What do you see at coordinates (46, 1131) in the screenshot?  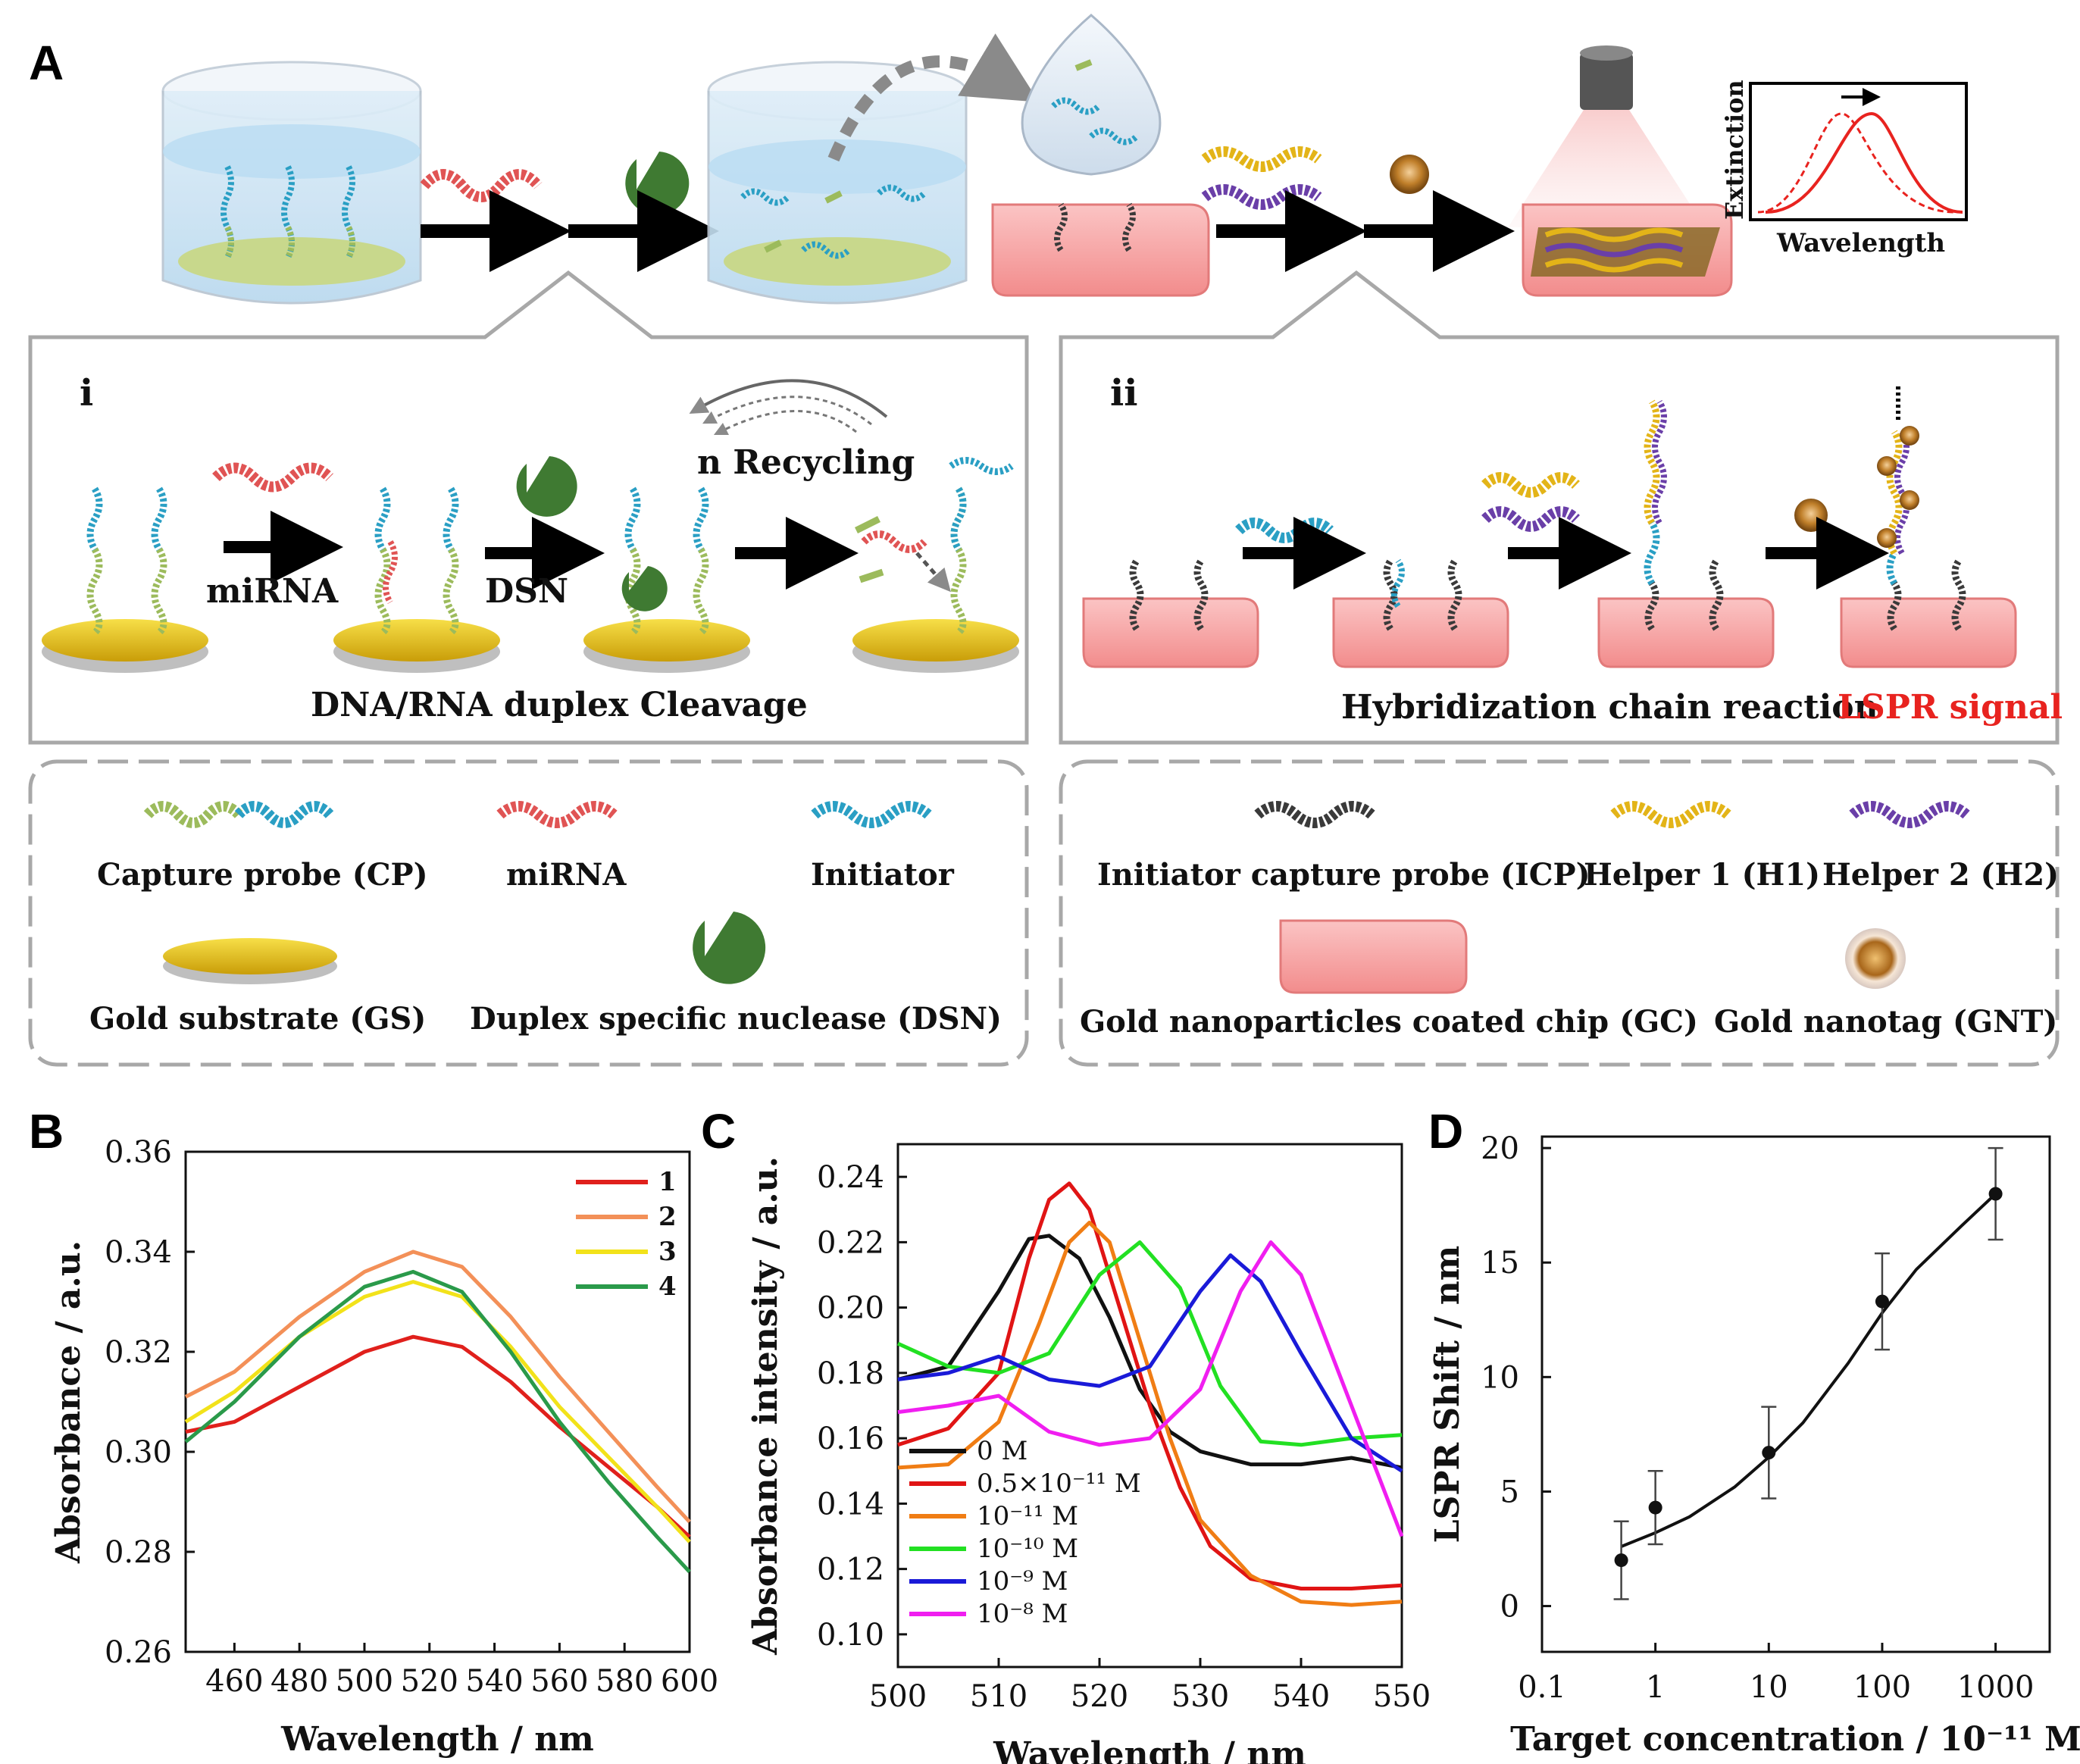 I see `panel-label-b: B` at bounding box center [46, 1131].